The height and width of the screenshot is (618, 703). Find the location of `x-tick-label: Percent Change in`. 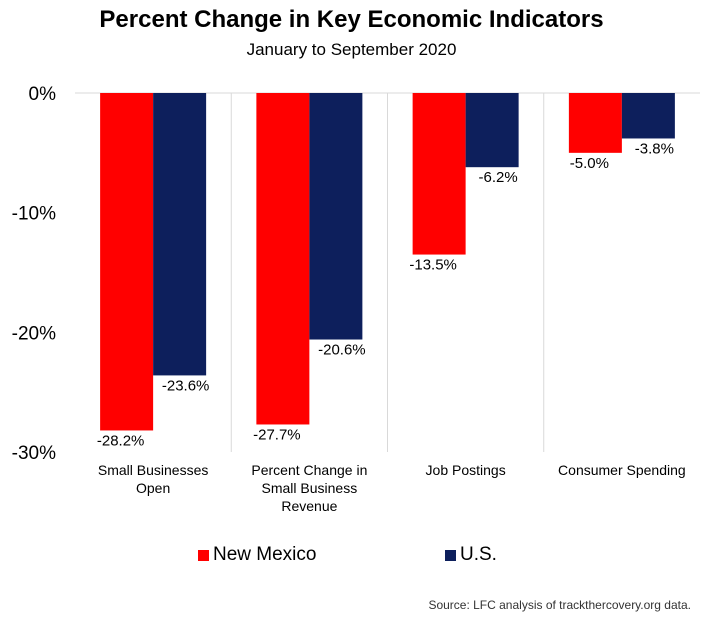

x-tick-label: Percent Change in is located at coordinates (309, 470).